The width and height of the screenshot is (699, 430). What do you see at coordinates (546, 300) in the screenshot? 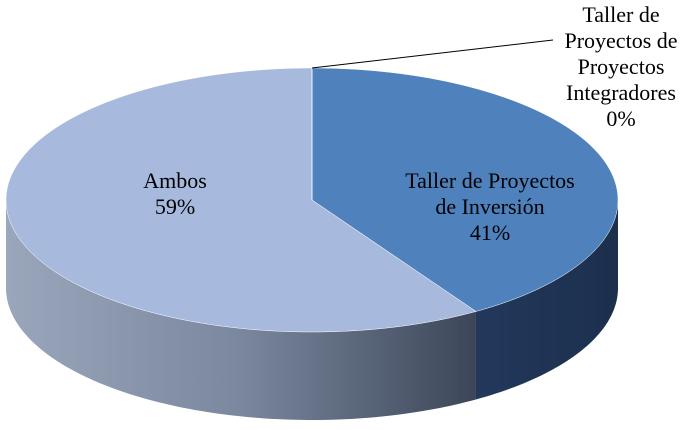
I see `pie-side` at bounding box center [546, 300].